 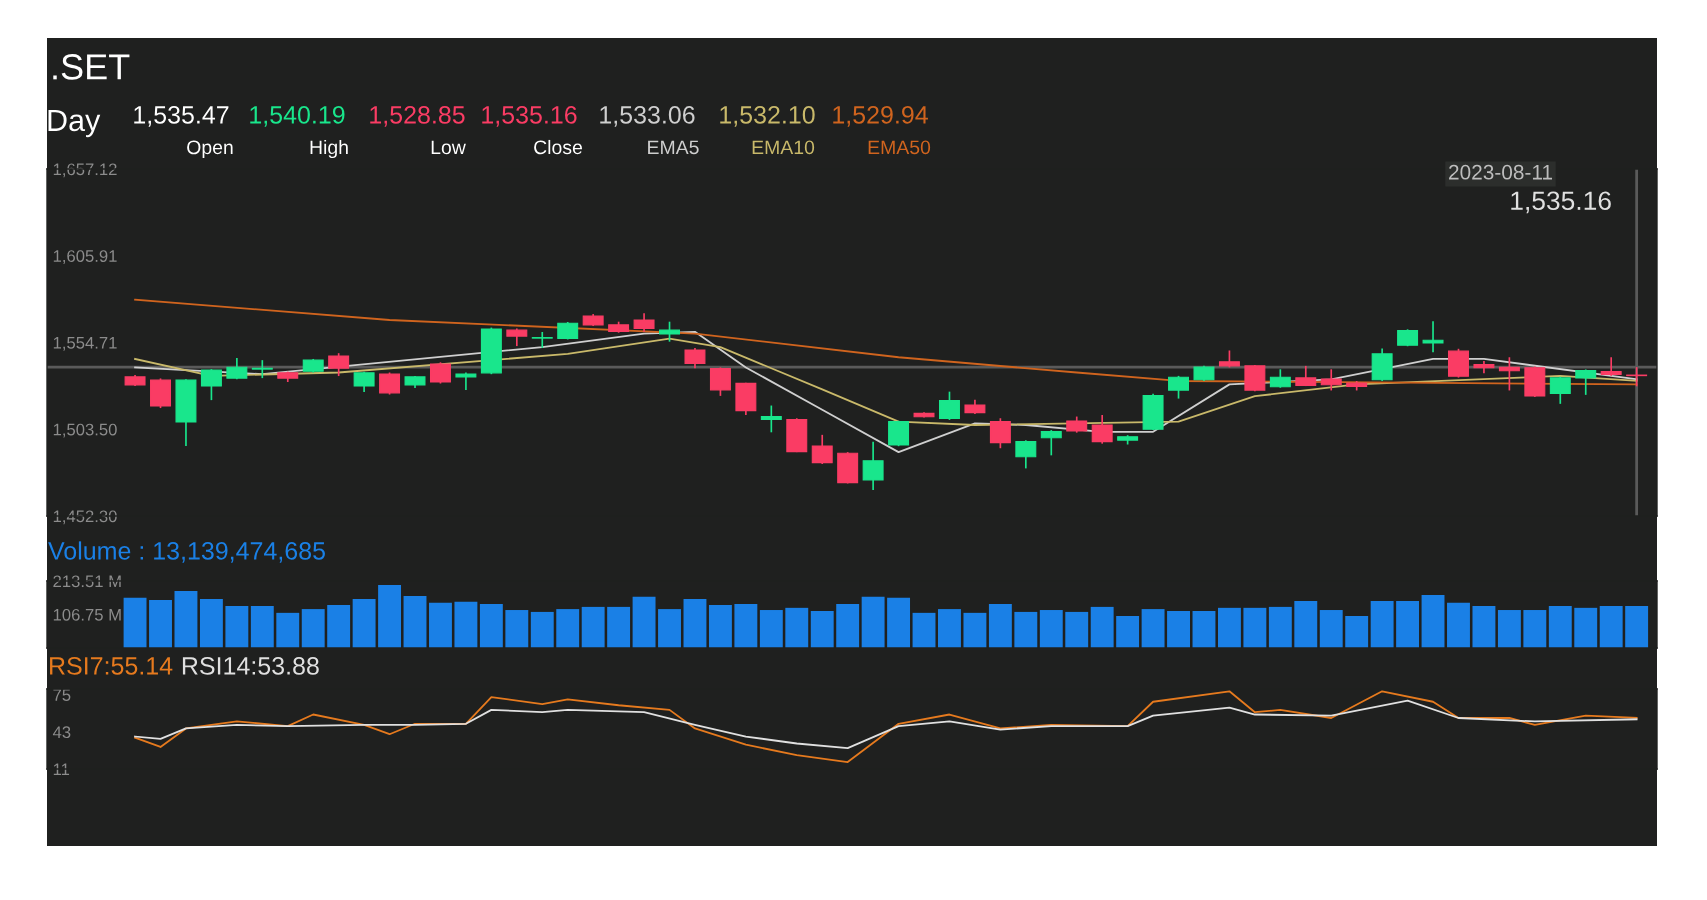 I want to click on annotation: 2023-08-11, so click(x=1501, y=172).